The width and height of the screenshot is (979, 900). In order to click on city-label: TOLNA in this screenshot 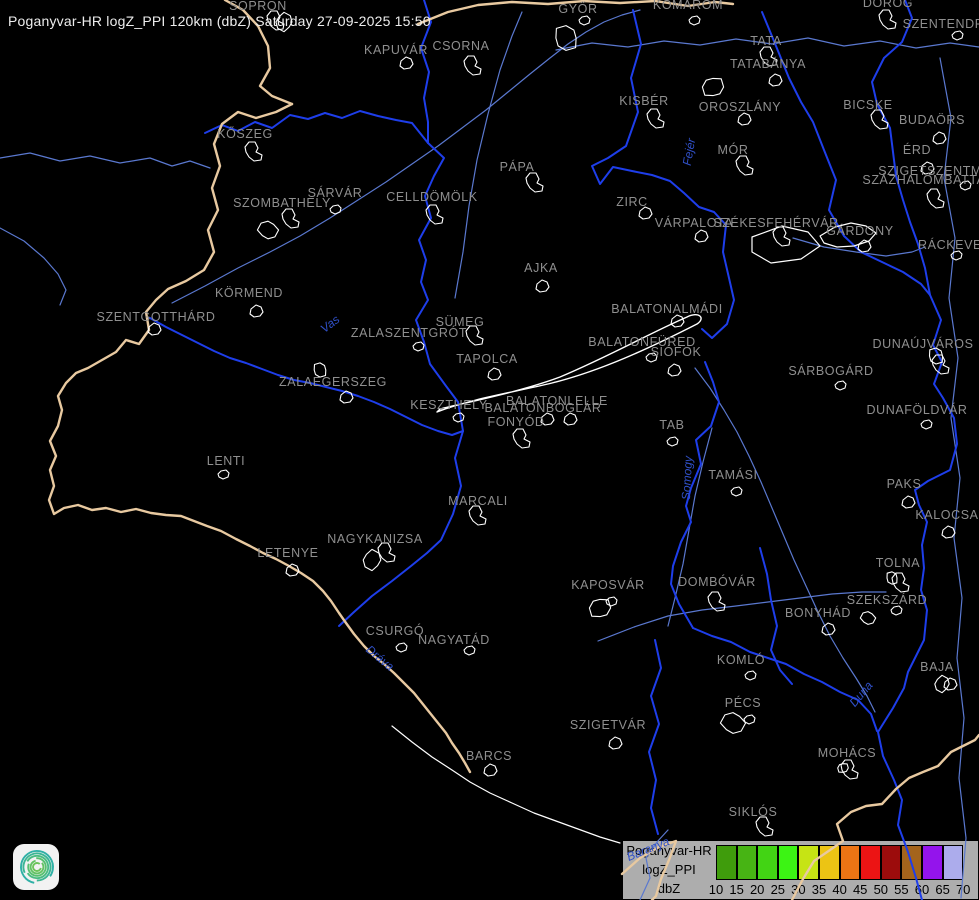, I will do `click(898, 563)`.